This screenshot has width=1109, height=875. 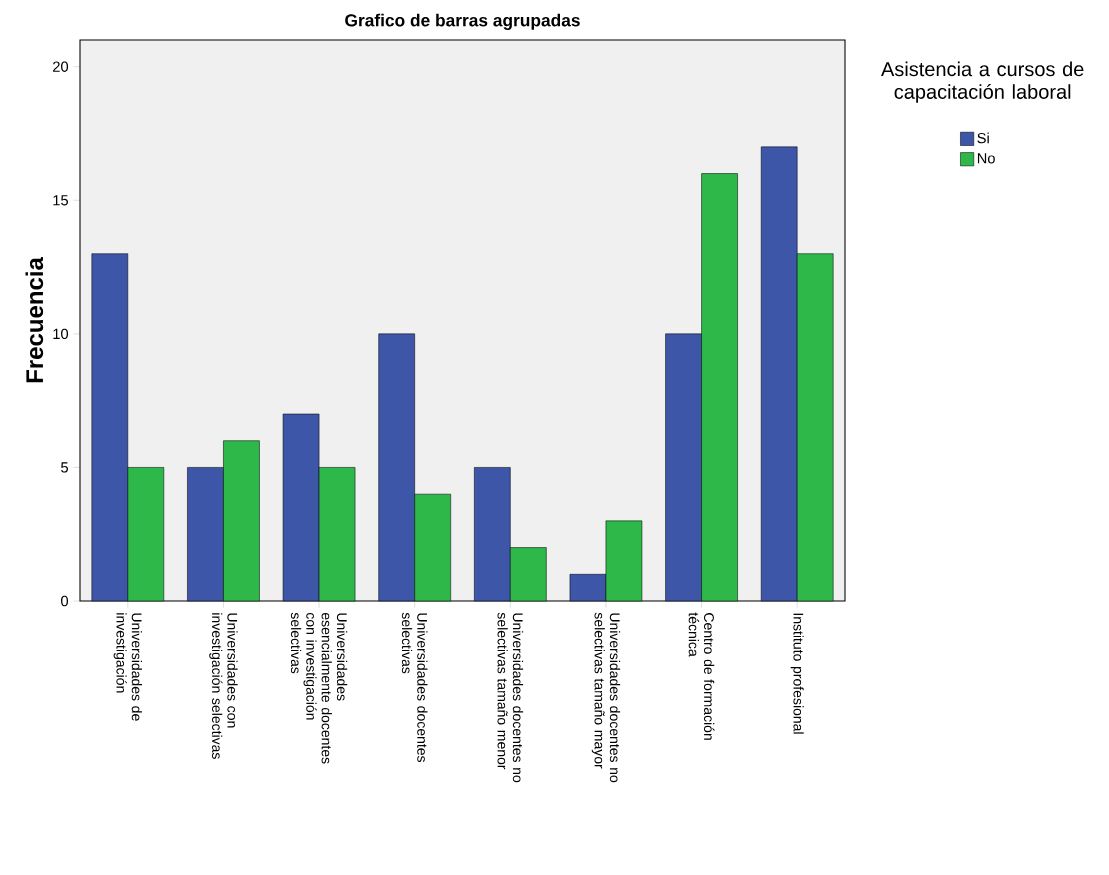 I want to click on legend-label: No, so click(x=986, y=158).